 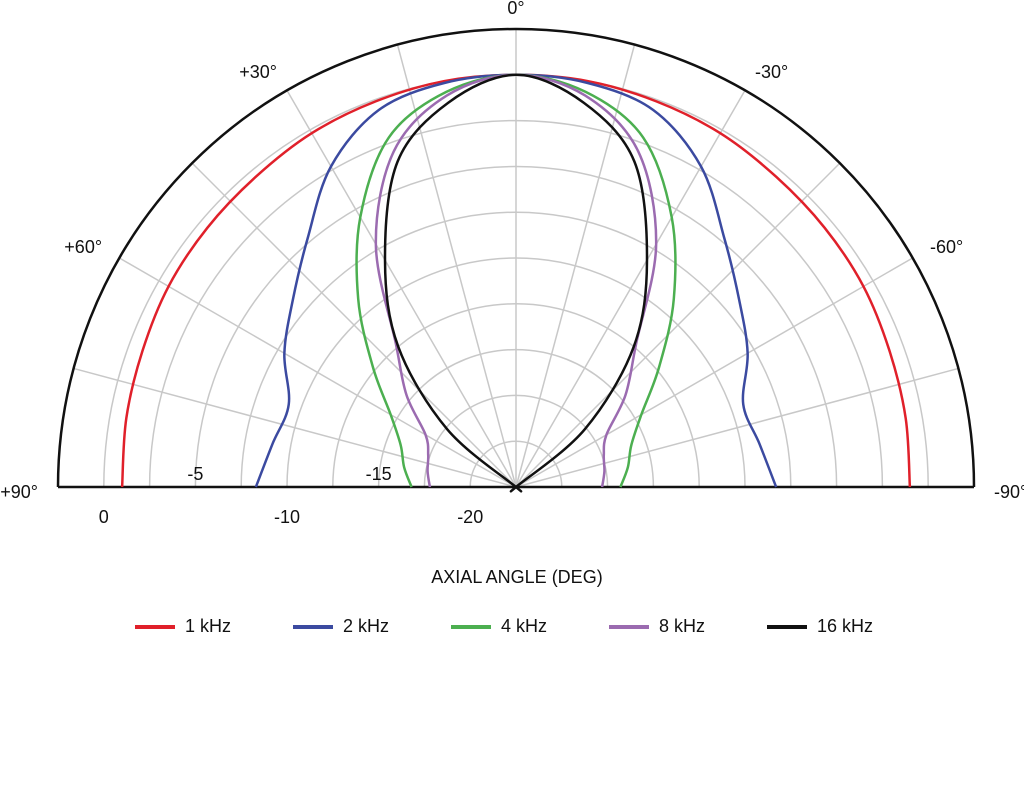 I want to click on r-tick-label: 0, so click(x=104, y=517).